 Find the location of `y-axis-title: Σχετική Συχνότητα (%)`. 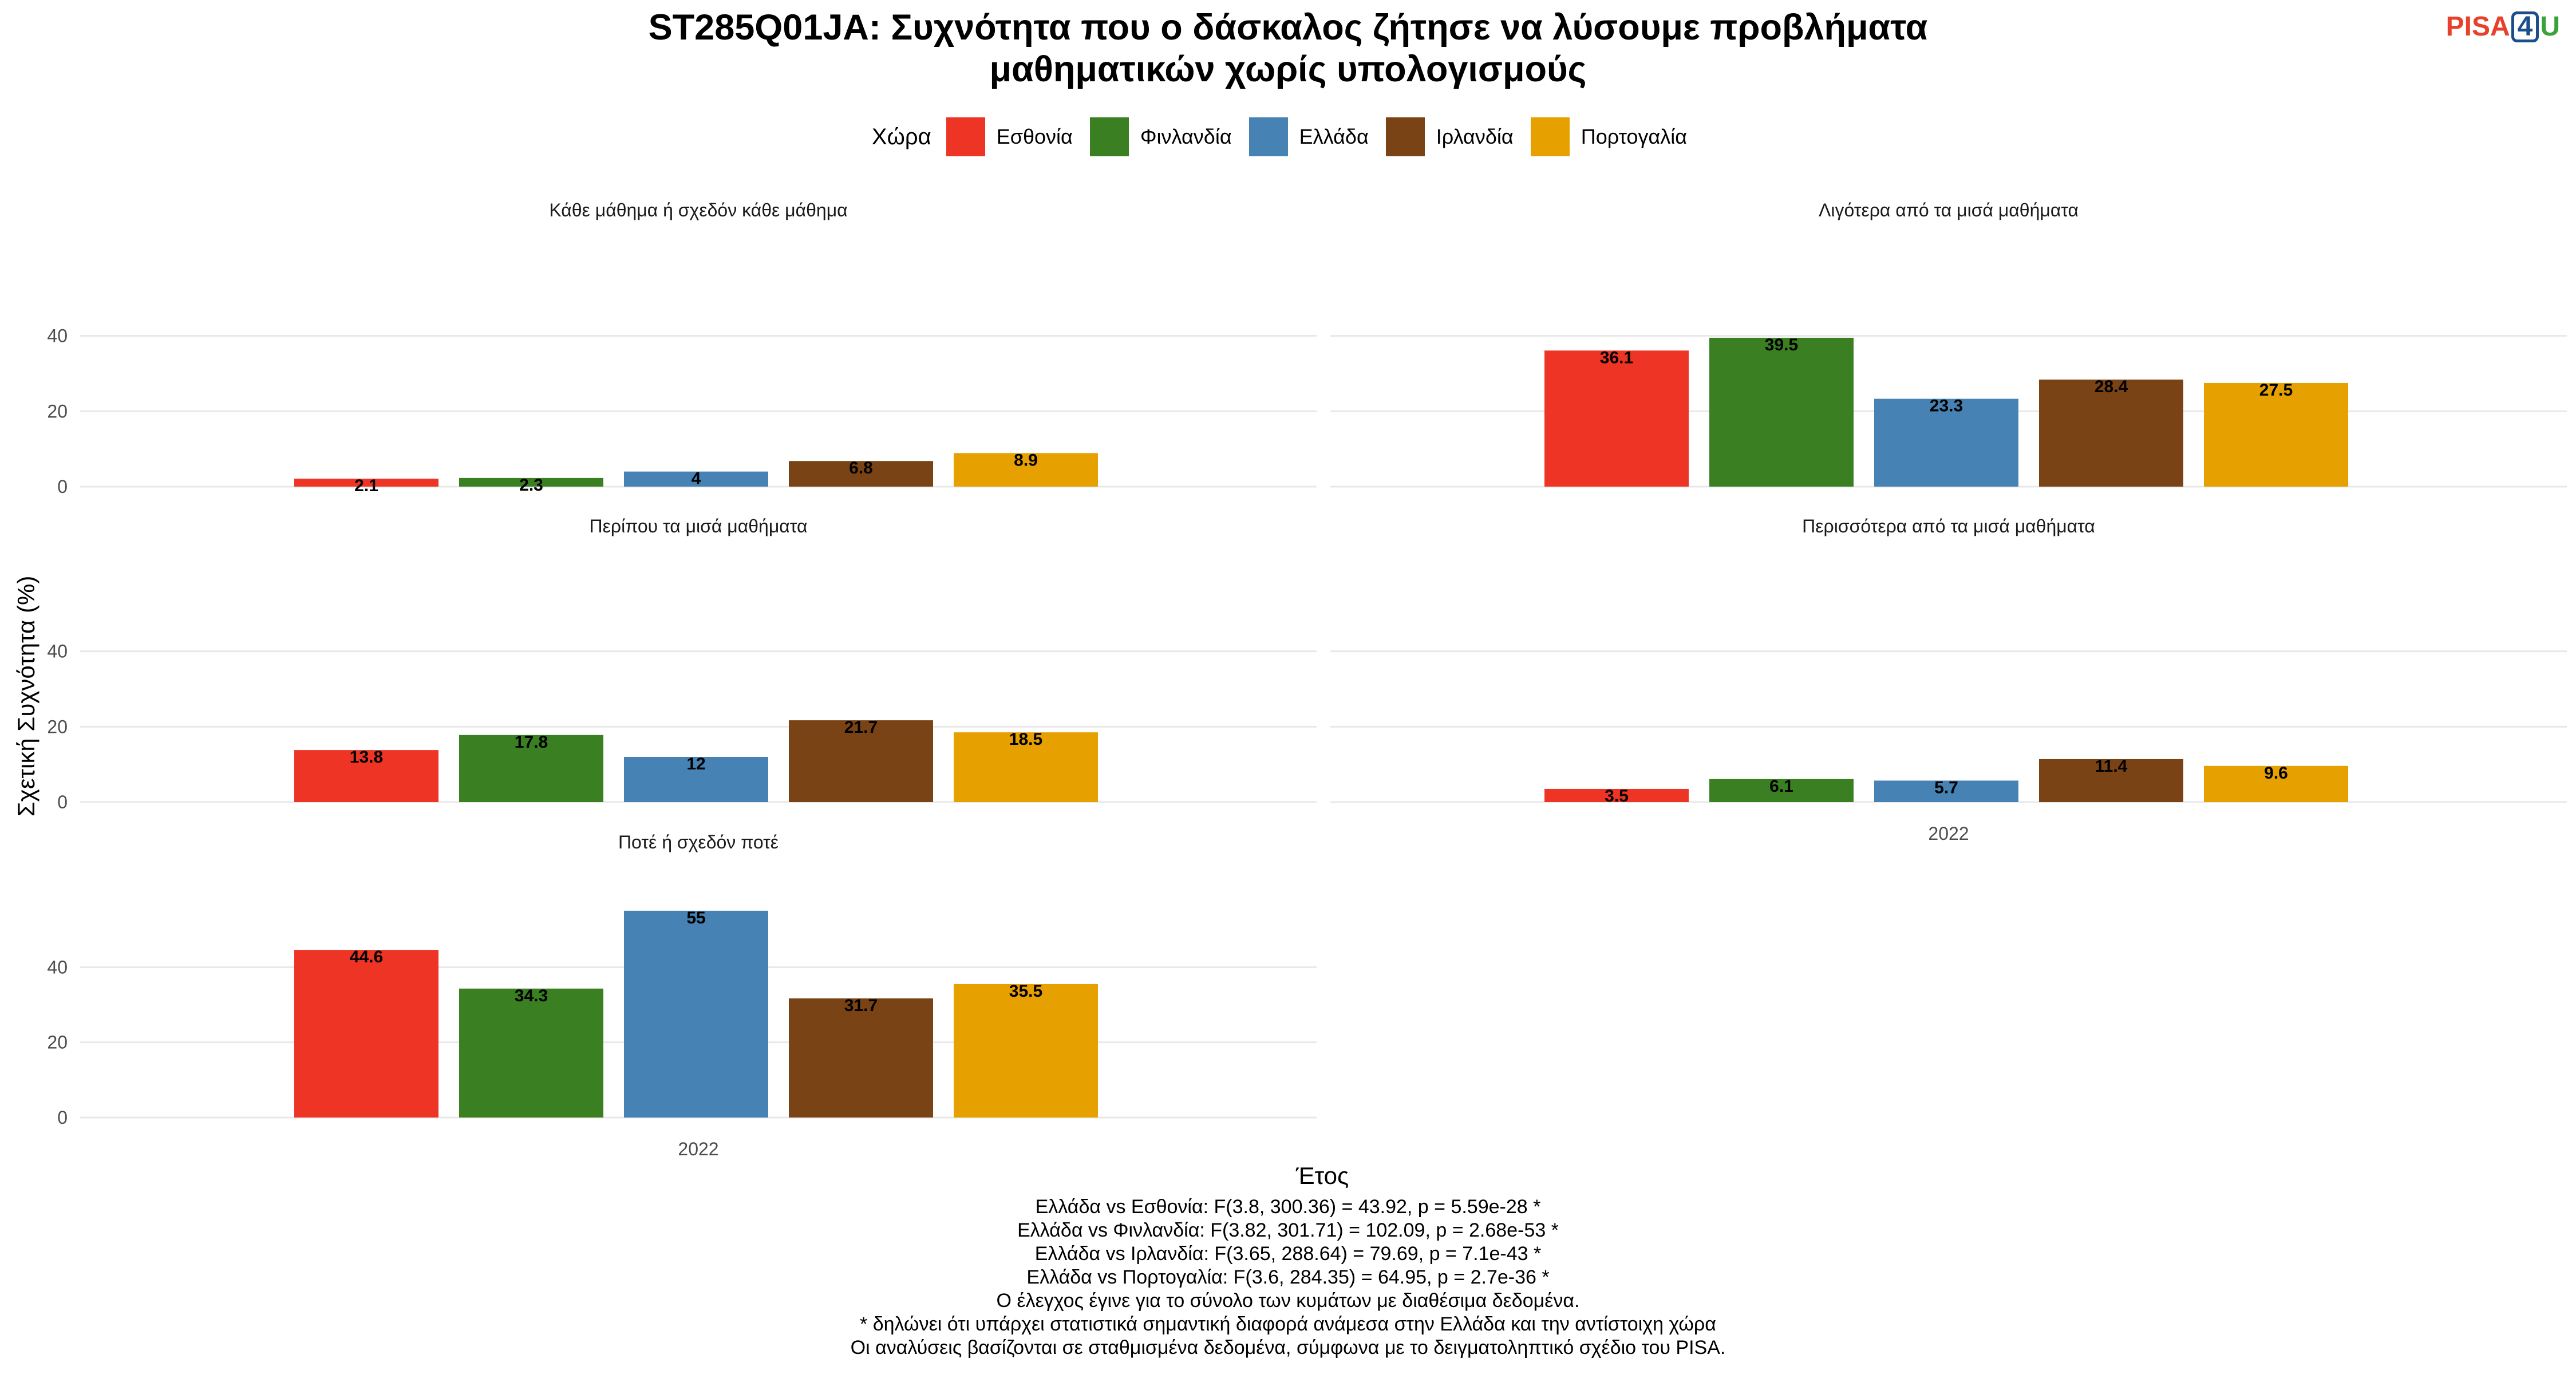

y-axis-title: Σχετική Συχνότητα (%) is located at coordinates (26, 697).